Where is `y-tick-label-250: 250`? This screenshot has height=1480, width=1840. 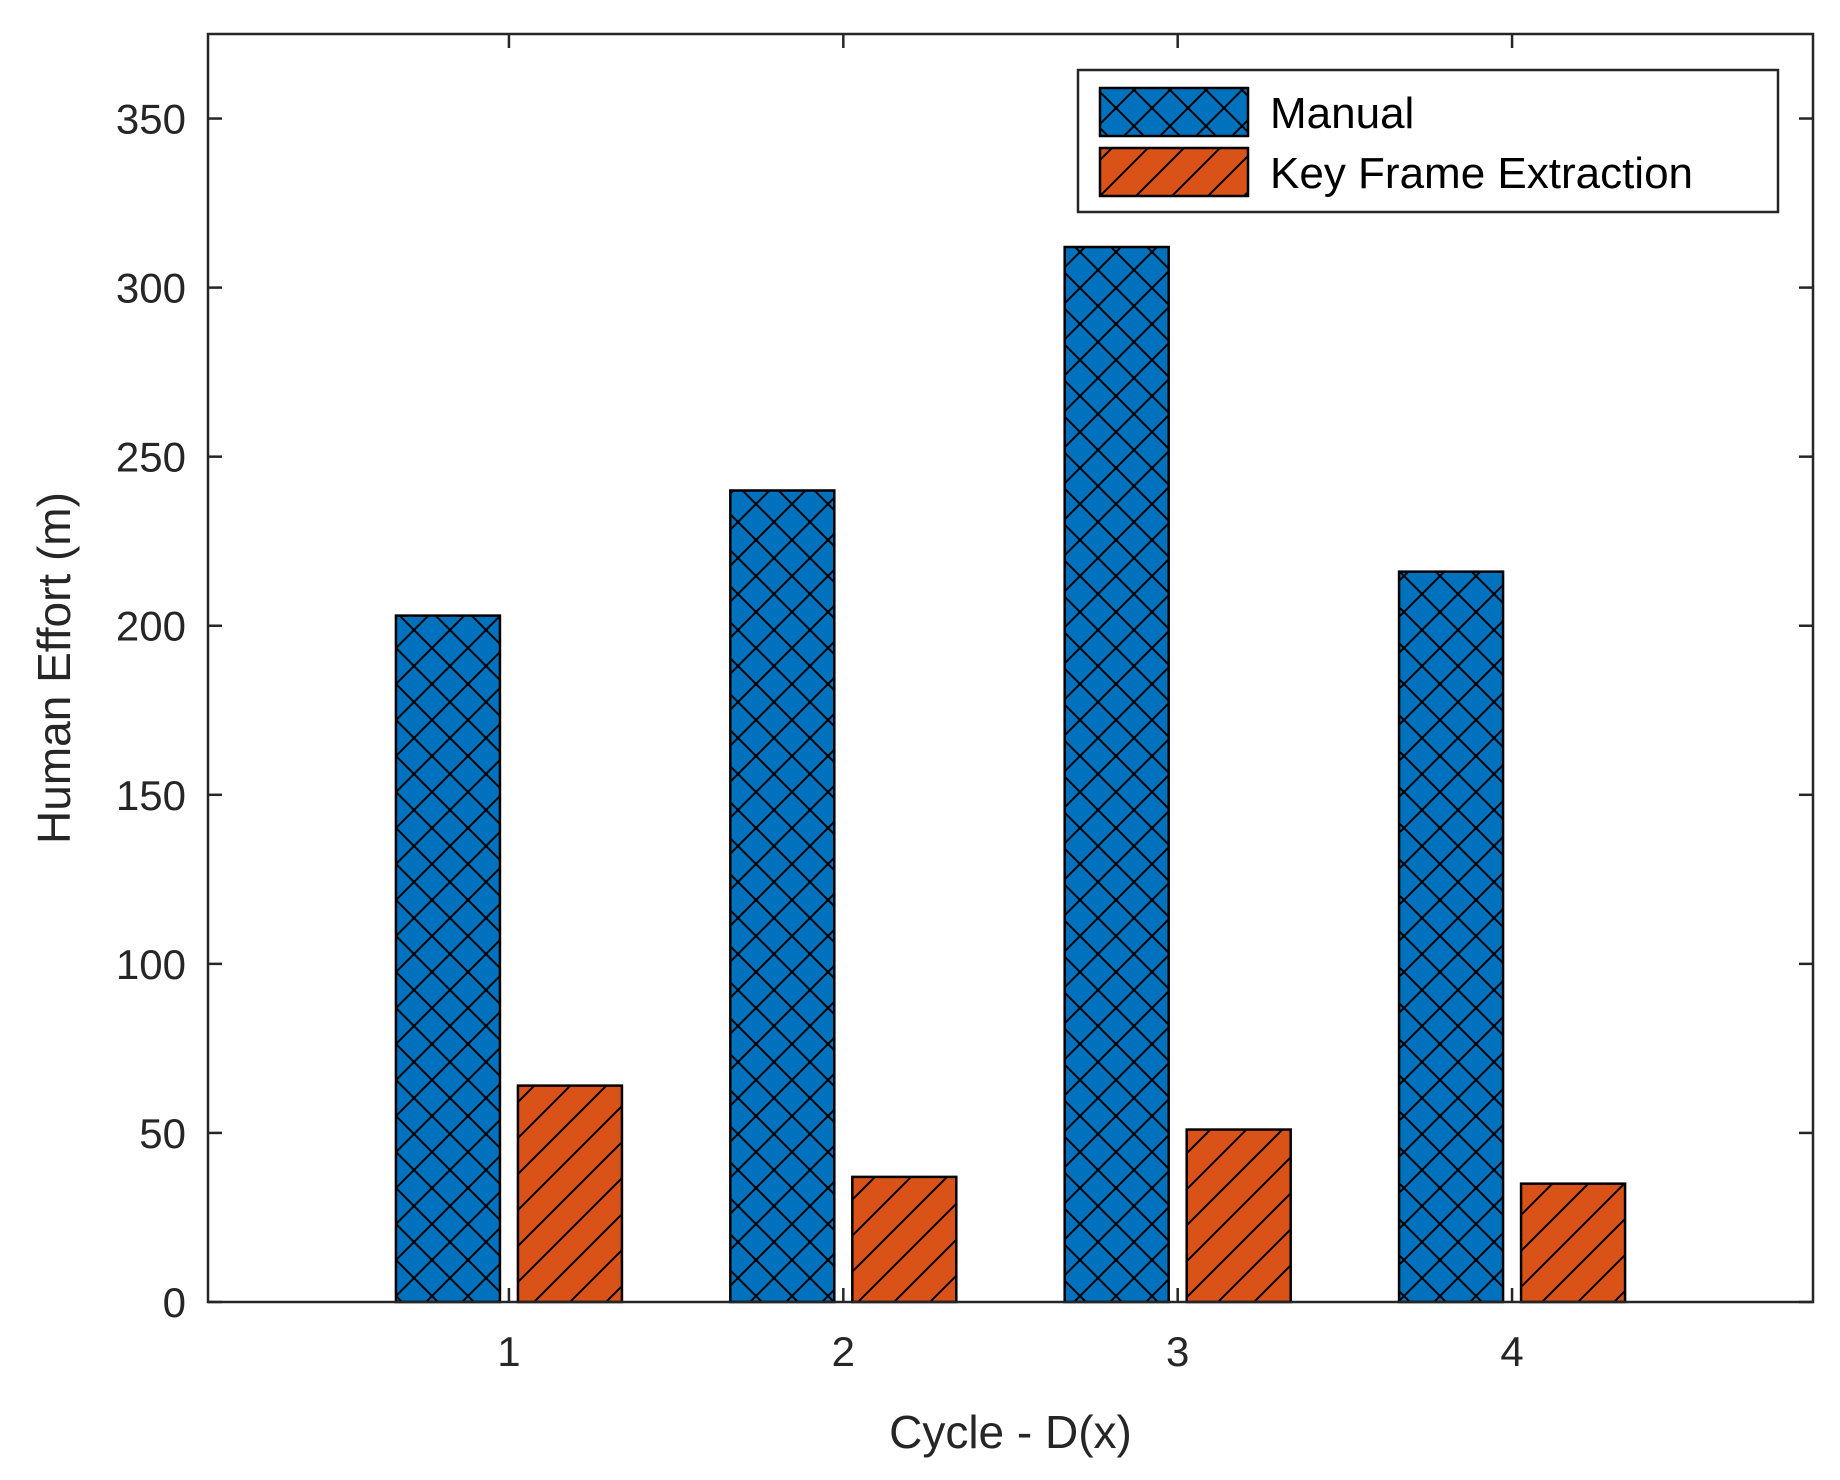 y-tick-label-250: 250 is located at coordinates (151, 457).